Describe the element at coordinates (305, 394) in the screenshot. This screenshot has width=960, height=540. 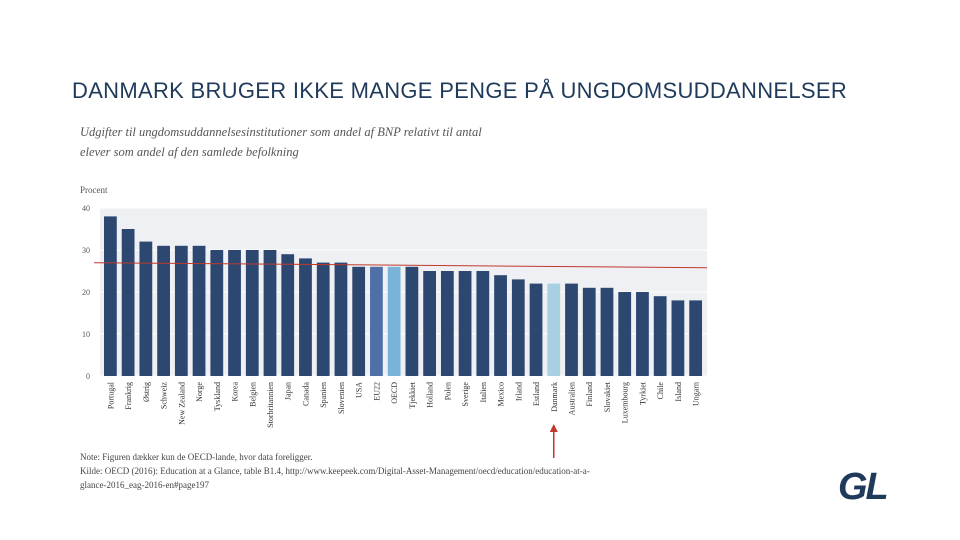
I see `x-tick-label: Canada` at that location.